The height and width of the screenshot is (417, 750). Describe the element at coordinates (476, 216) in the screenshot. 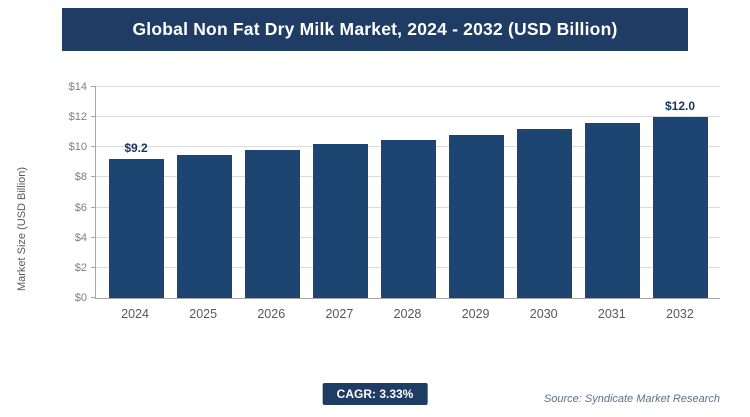

I see `bar-2029` at that location.